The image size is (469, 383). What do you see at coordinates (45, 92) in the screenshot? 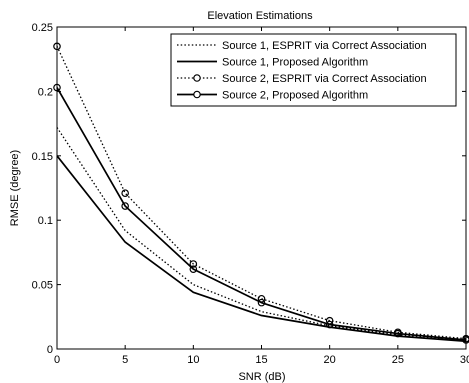
I see `y-tick-label: 0.2` at bounding box center [45, 92].